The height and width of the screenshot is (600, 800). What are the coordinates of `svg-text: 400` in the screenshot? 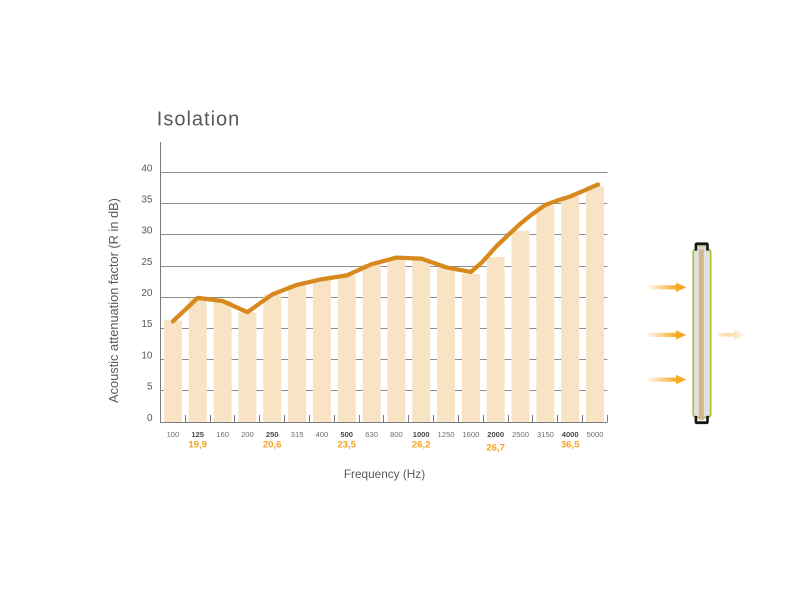 It's located at (322, 434).